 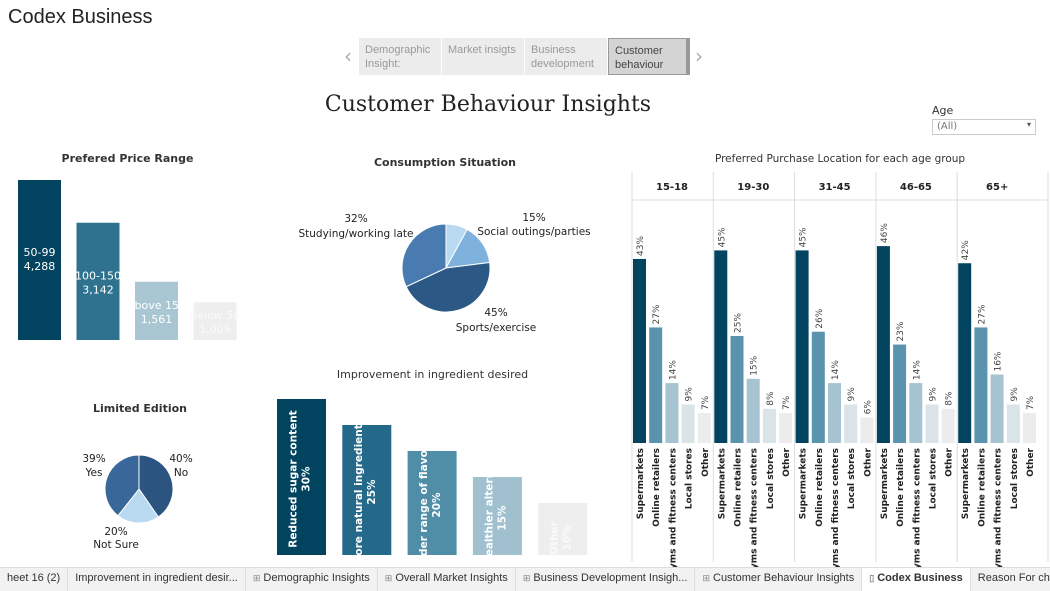 What do you see at coordinates (451, 578) in the screenshot?
I see `sheet-tab-label: Overall Market Insights` at bounding box center [451, 578].